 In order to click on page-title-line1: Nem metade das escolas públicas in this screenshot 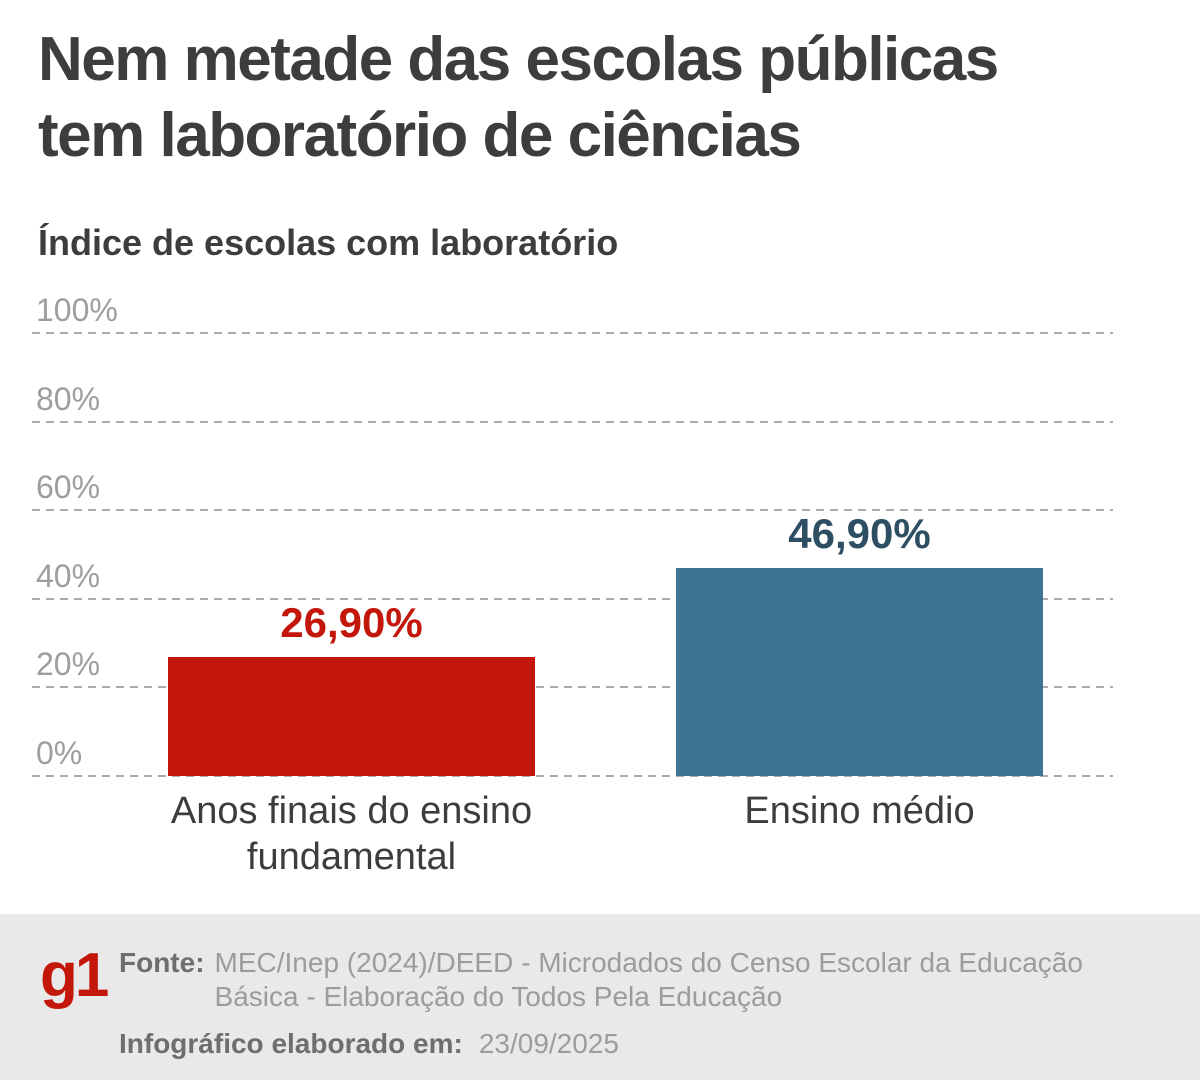, I will do `click(518, 59)`.